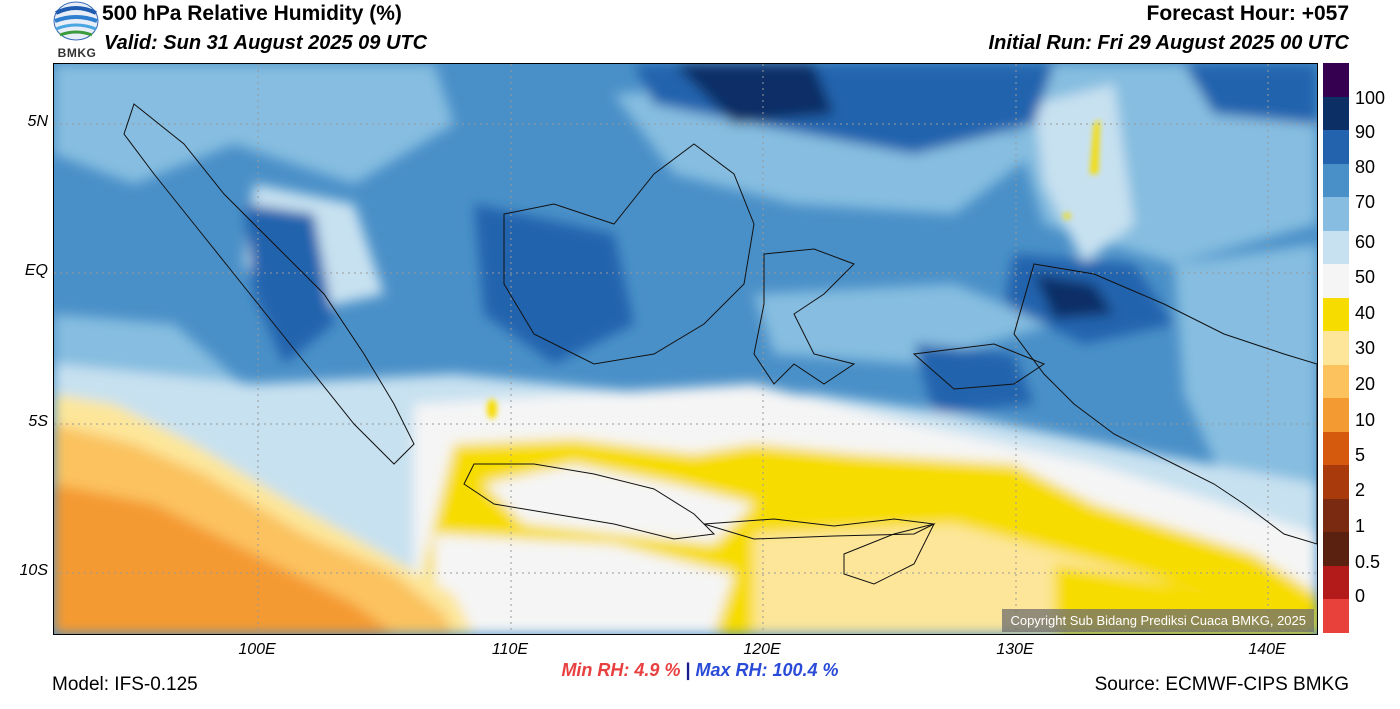 The width and height of the screenshot is (1400, 709). What do you see at coordinates (621, 670) in the screenshot?
I see `min-rh: Min RH: 4.9 %` at bounding box center [621, 670].